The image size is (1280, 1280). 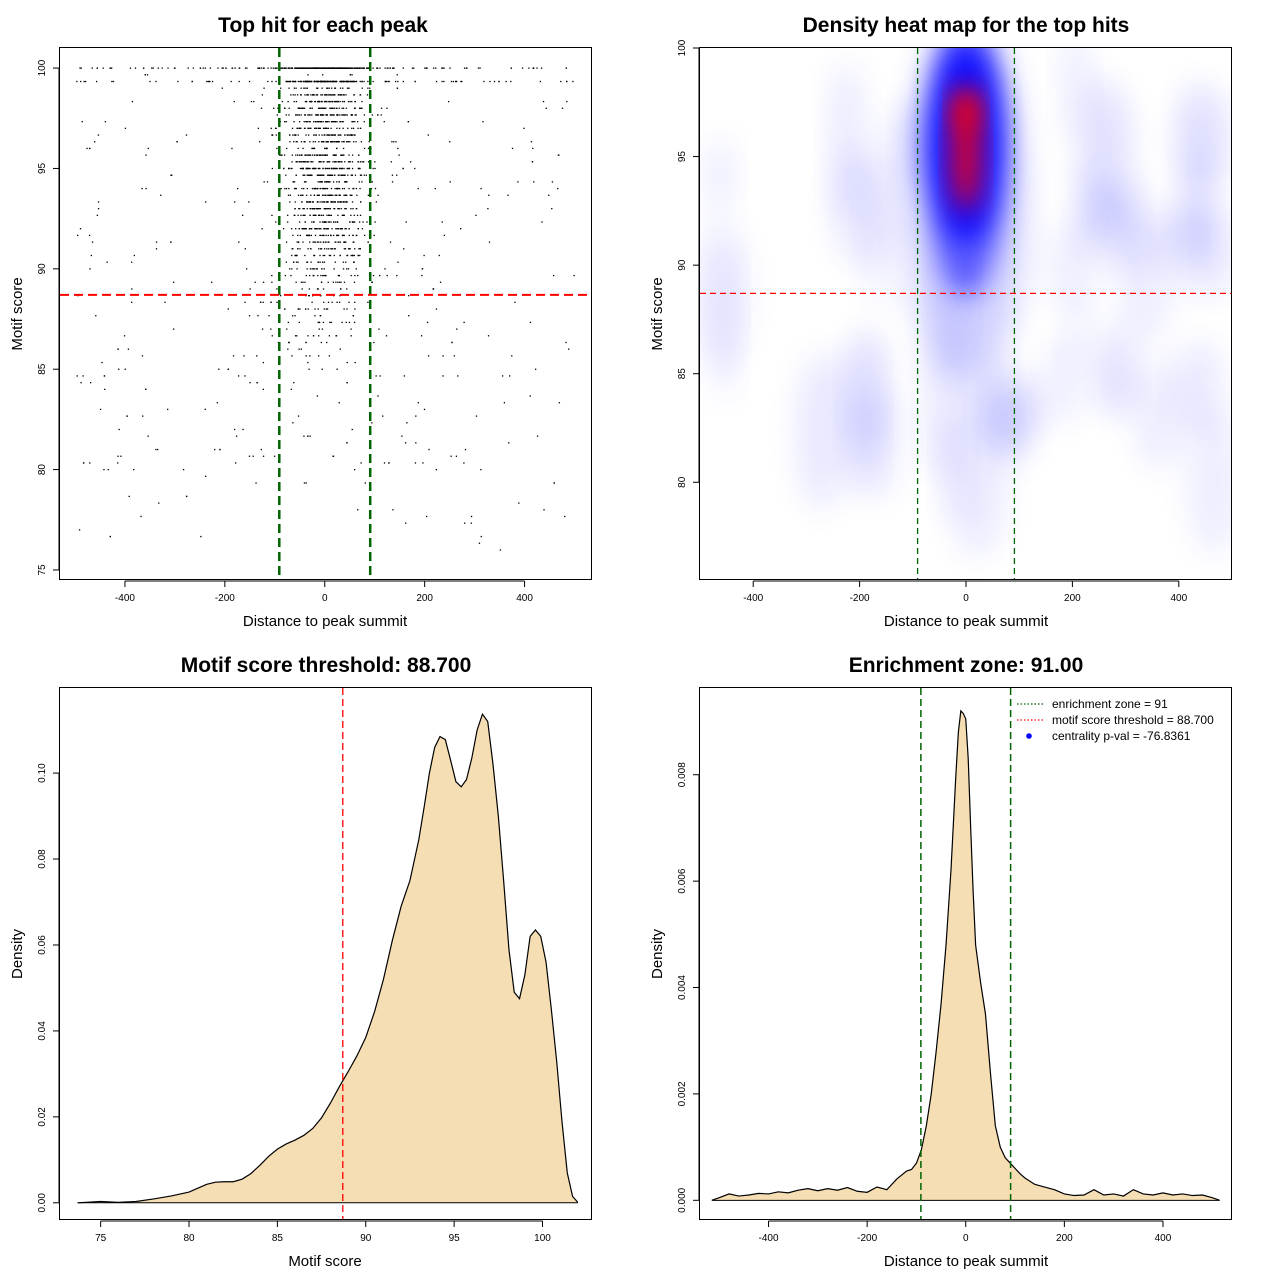 I want to click on scatter-x-label: Distance to peak summit, so click(x=325, y=621).